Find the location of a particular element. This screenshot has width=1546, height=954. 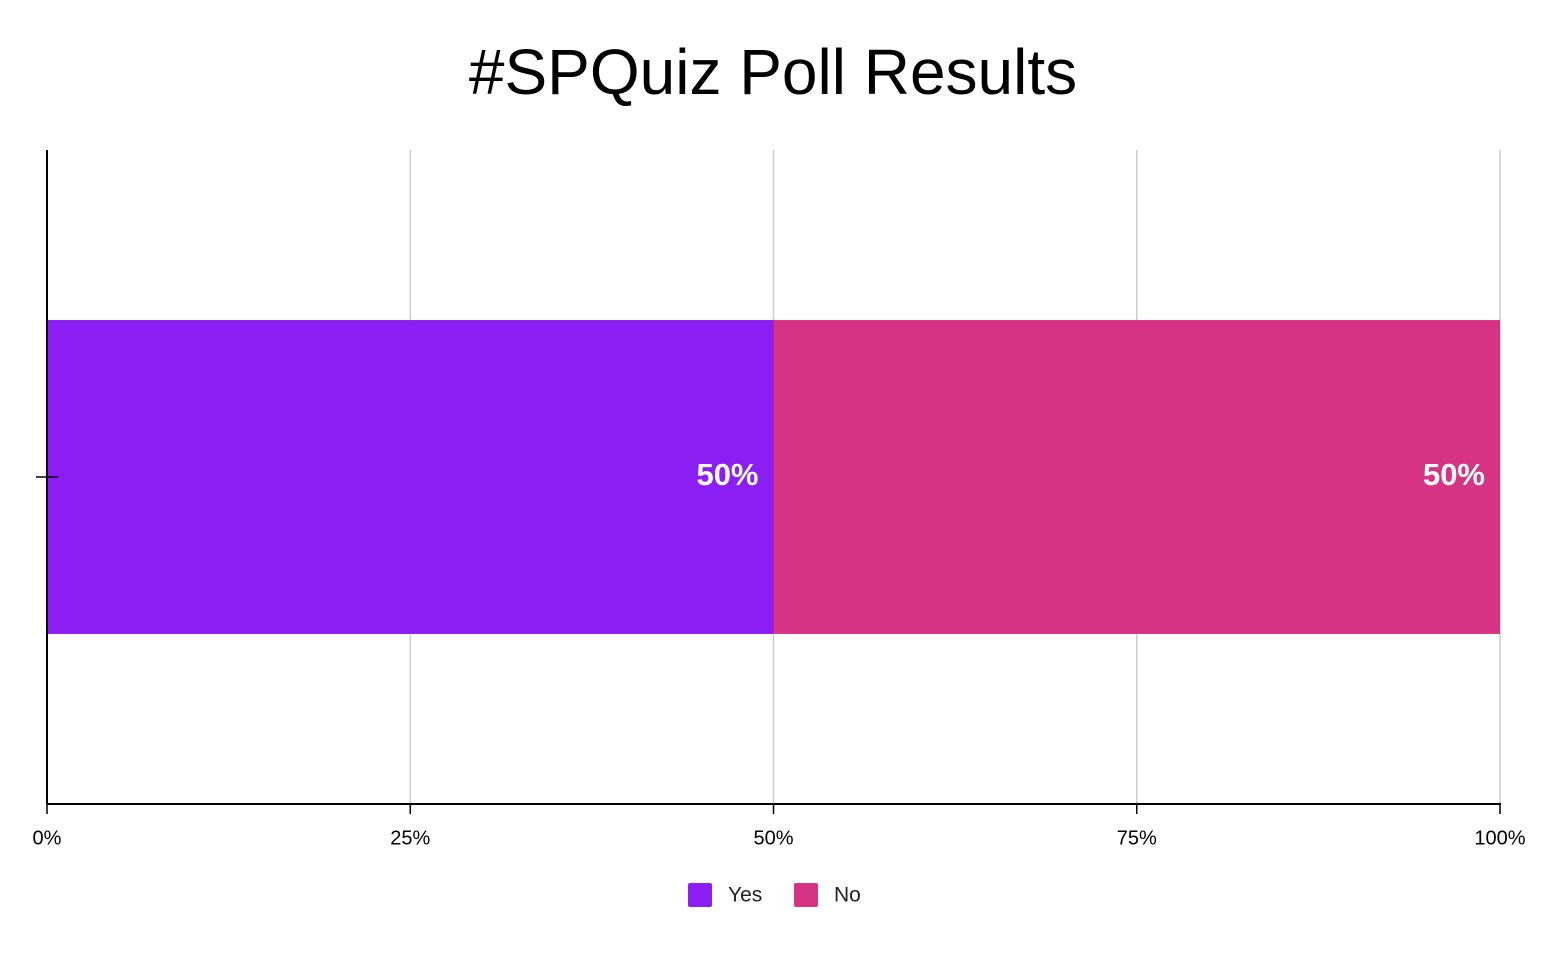

chart-title: #SPQuiz Poll Results is located at coordinates (773, 72).